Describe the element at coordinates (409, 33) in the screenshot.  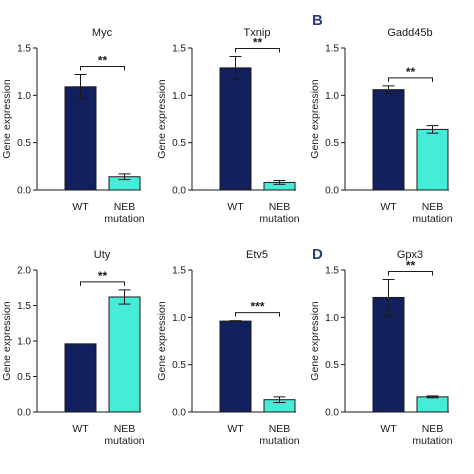
I see `chart-title: Gadd45b` at that location.